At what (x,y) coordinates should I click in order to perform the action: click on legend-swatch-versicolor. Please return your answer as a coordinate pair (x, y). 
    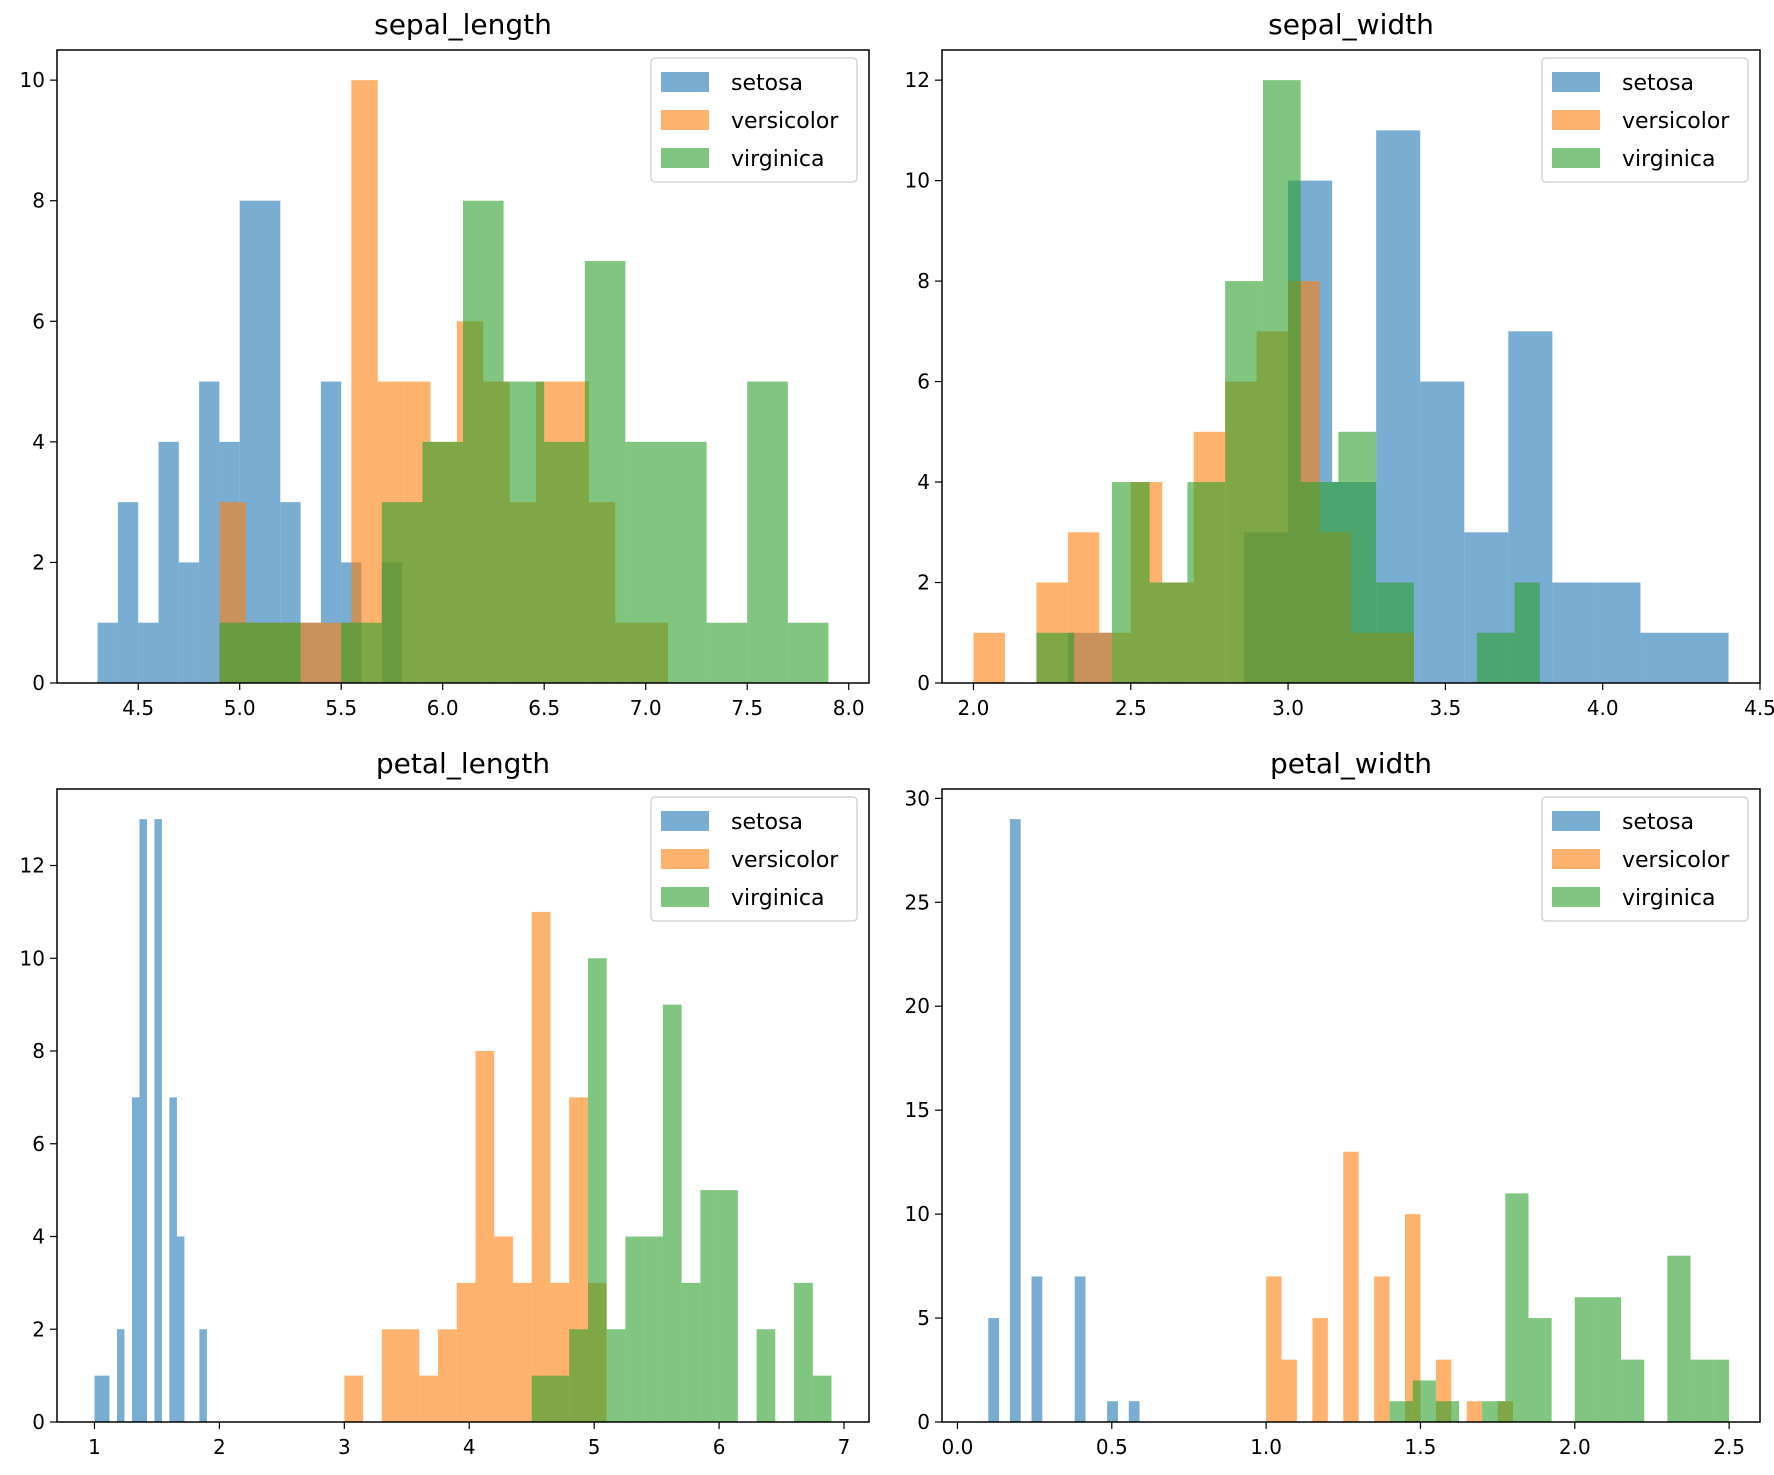
    Looking at the image, I should click on (685, 859).